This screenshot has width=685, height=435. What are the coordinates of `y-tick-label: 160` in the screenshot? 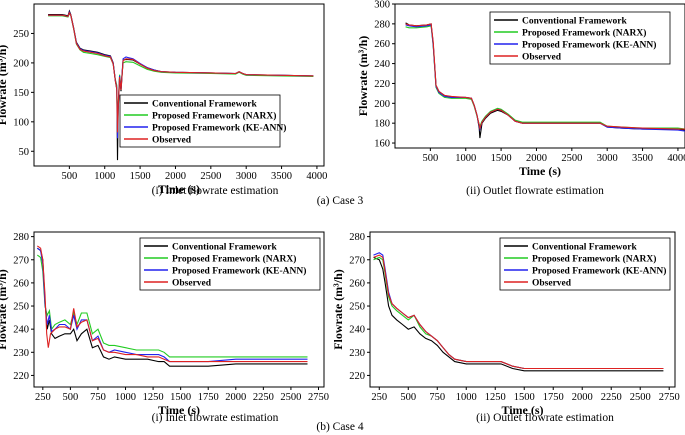 It's located at (382, 144).